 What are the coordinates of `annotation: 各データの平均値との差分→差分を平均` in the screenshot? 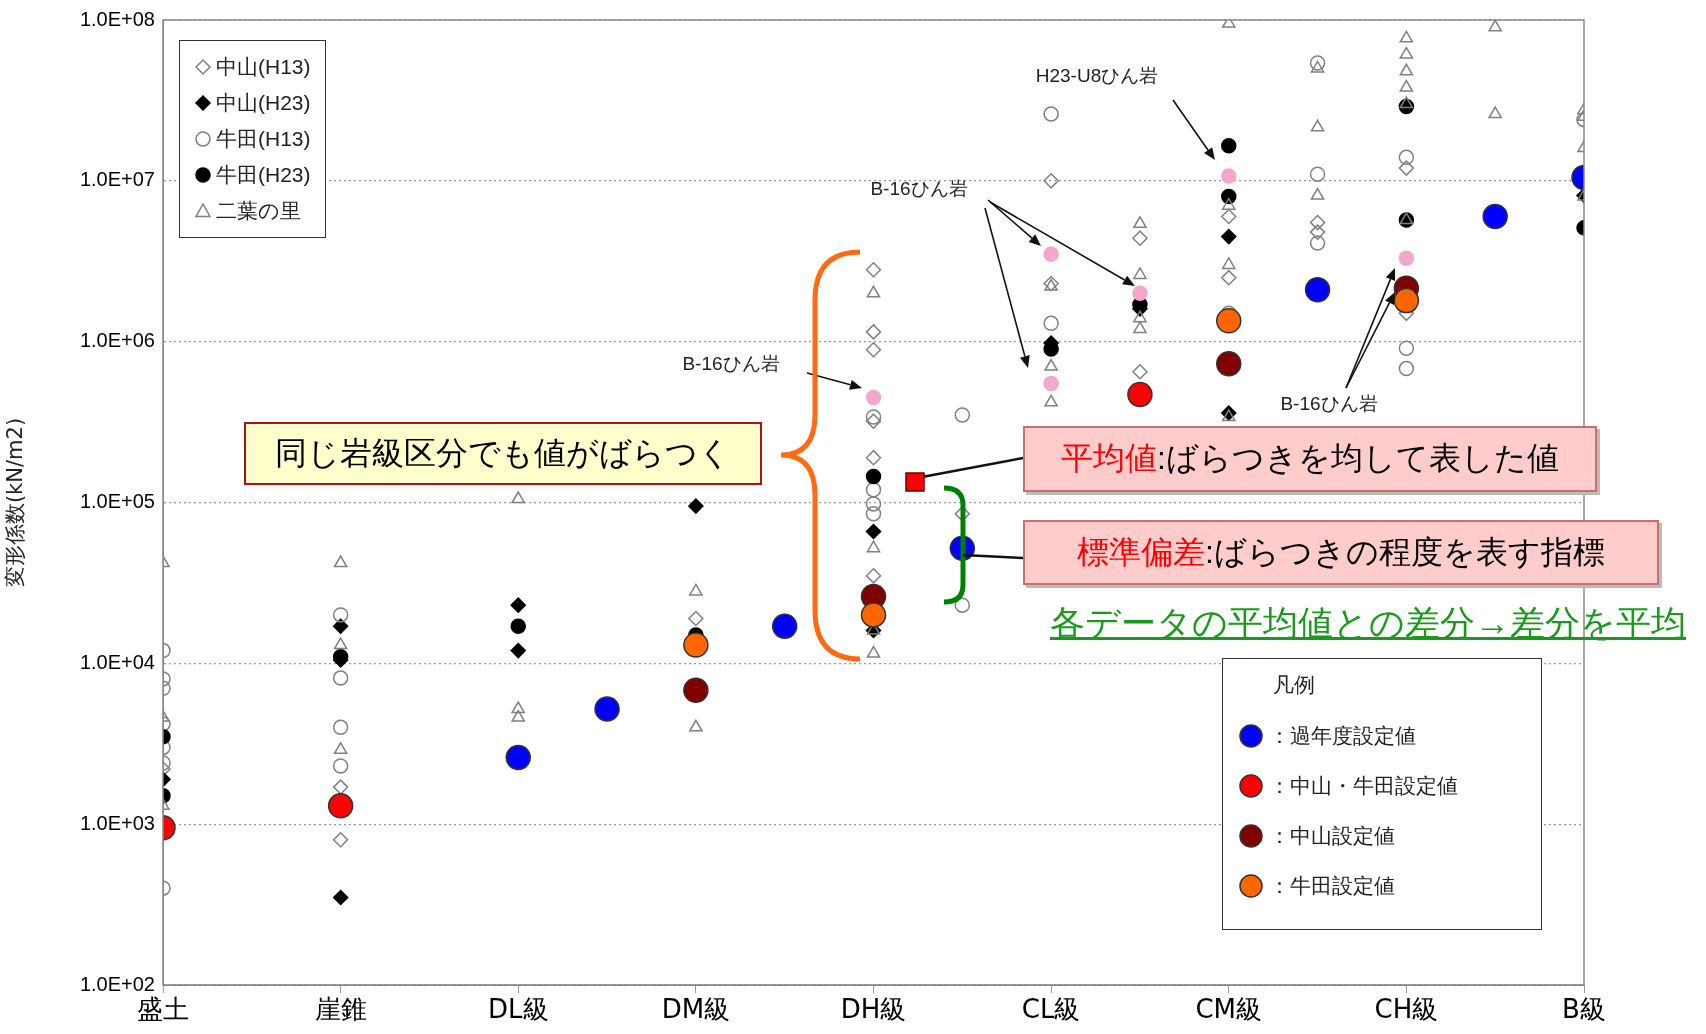 It's located at (1368, 623).